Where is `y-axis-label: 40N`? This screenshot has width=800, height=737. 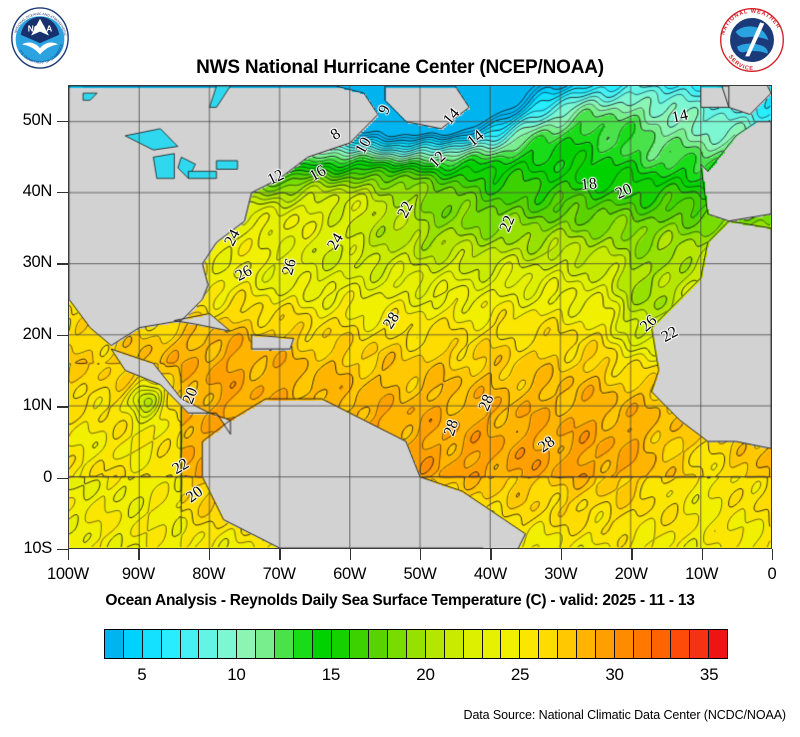 y-axis-label: 40N is located at coordinates (37, 191).